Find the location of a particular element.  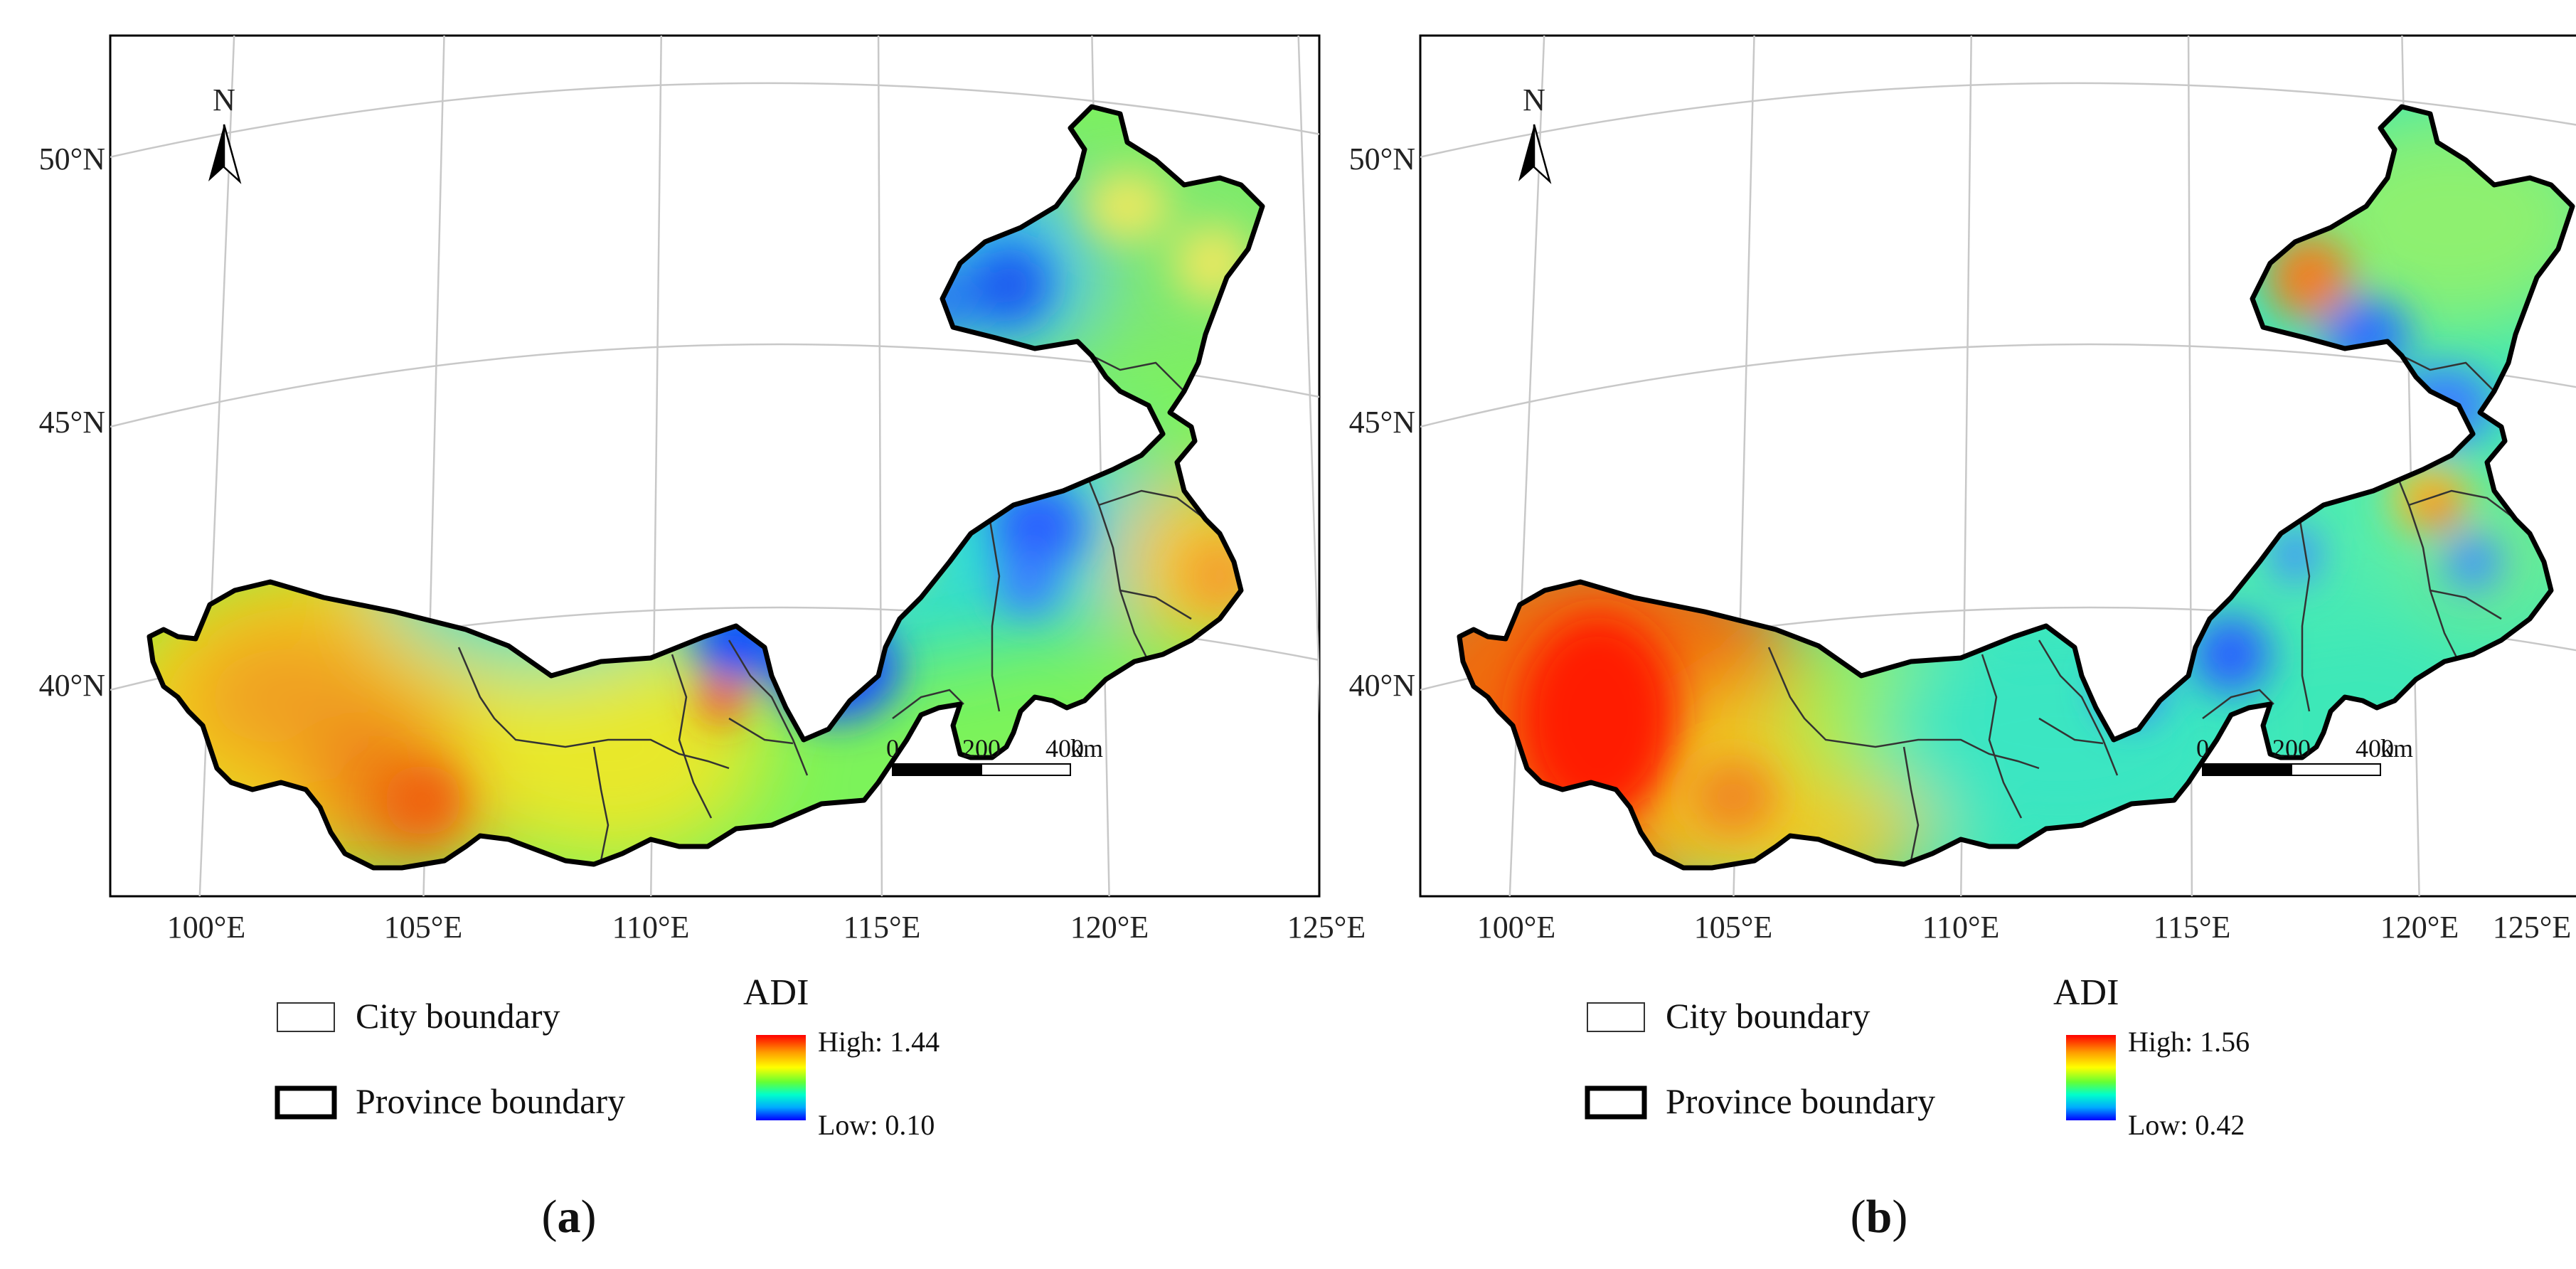

lon-ticks-a: 100°E 105°E 110°E 115°E 120°E 125°E is located at coordinates (766, 927).